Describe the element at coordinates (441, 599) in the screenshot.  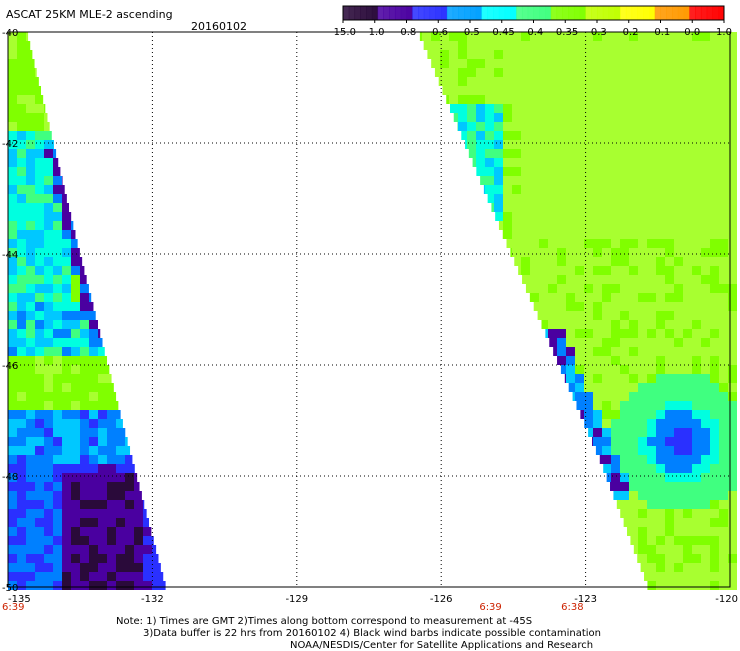
I see `lon-tick-label: -126` at that location.